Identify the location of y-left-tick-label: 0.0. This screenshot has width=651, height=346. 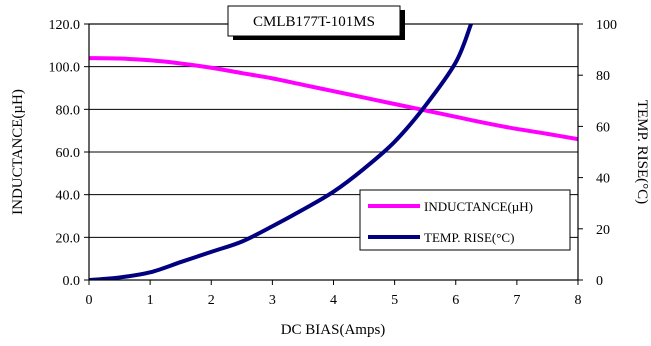
(72, 281).